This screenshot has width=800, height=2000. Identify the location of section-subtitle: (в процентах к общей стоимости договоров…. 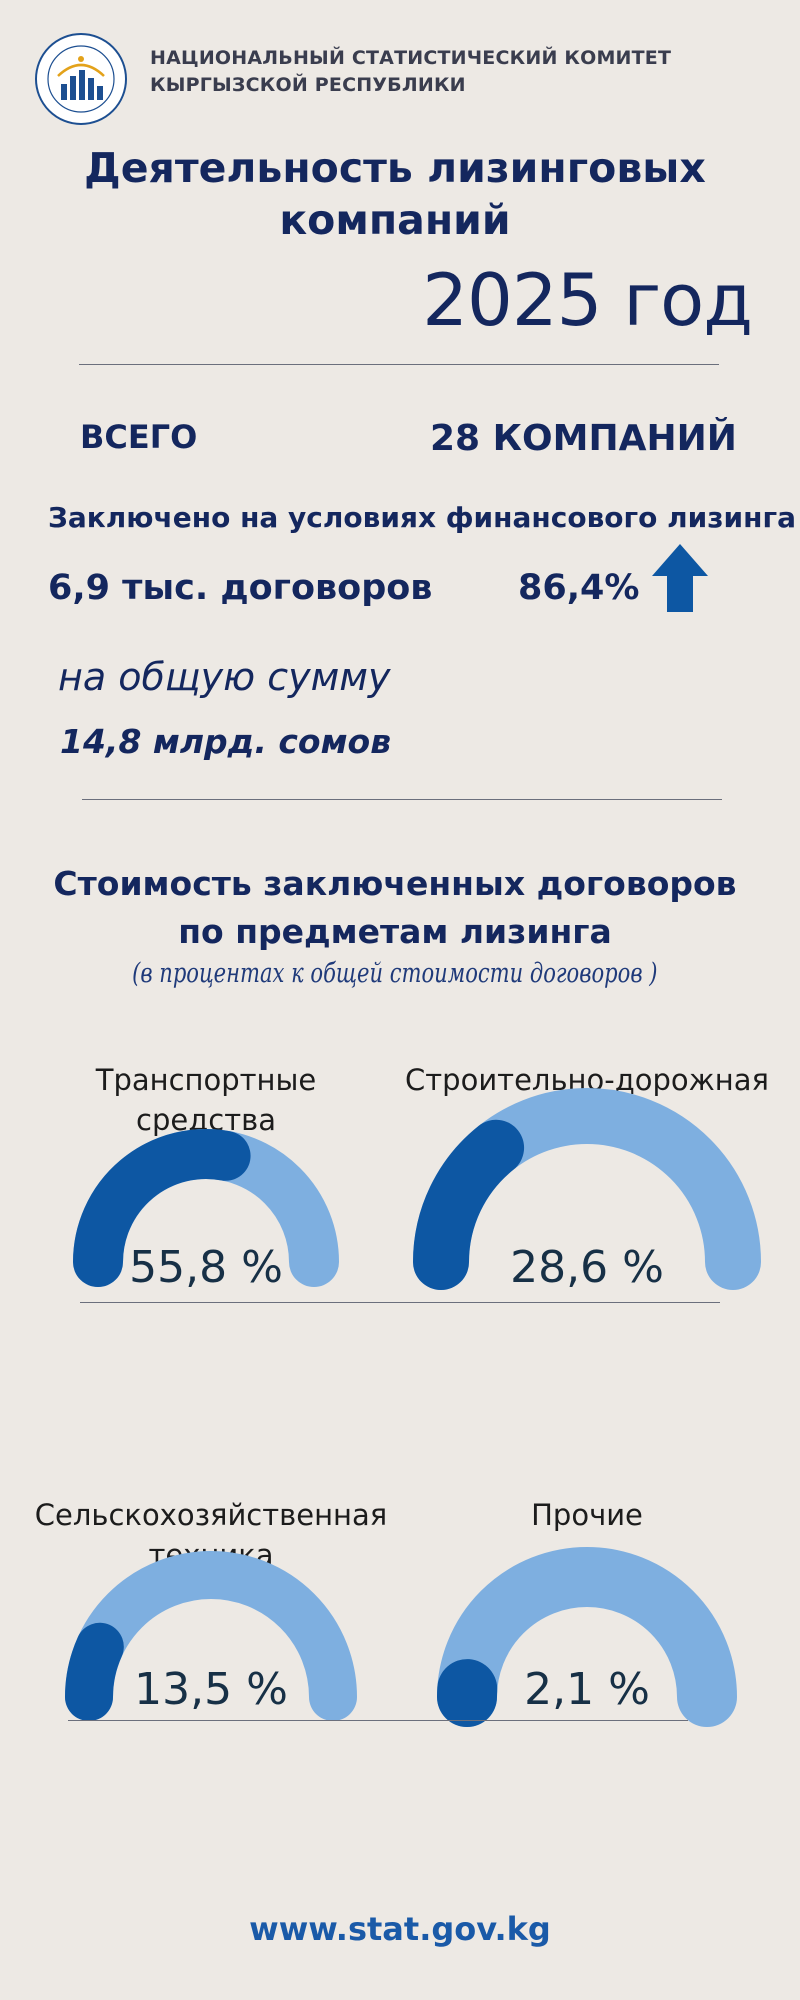
(395, 973).